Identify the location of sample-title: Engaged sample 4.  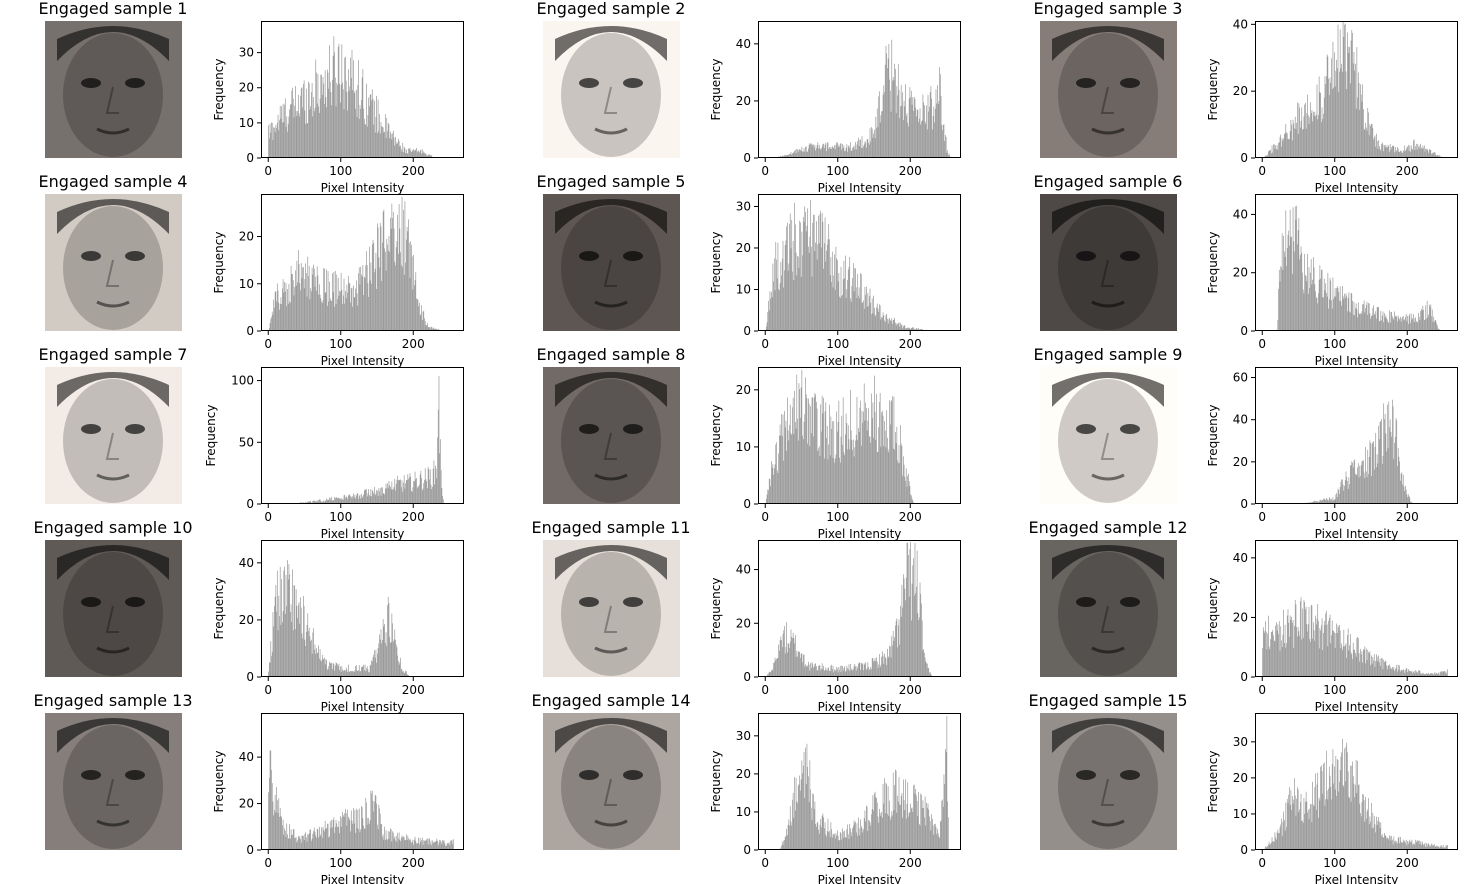
(113, 181).